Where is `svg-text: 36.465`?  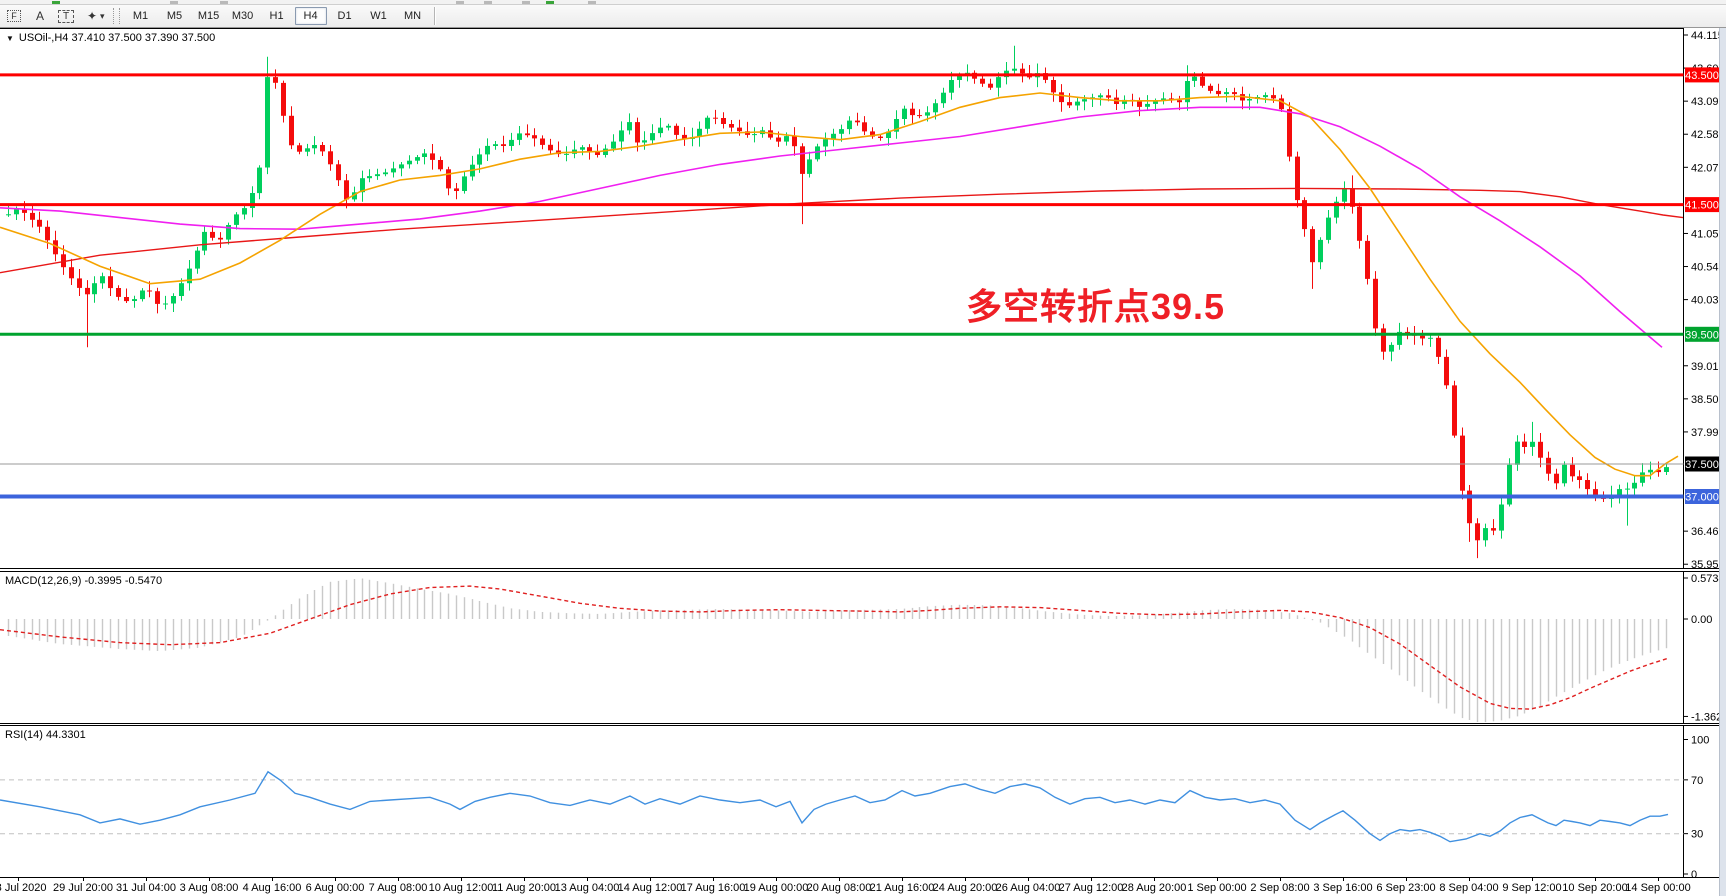
svg-text: 36.465 is located at coordinates (1708, 532).